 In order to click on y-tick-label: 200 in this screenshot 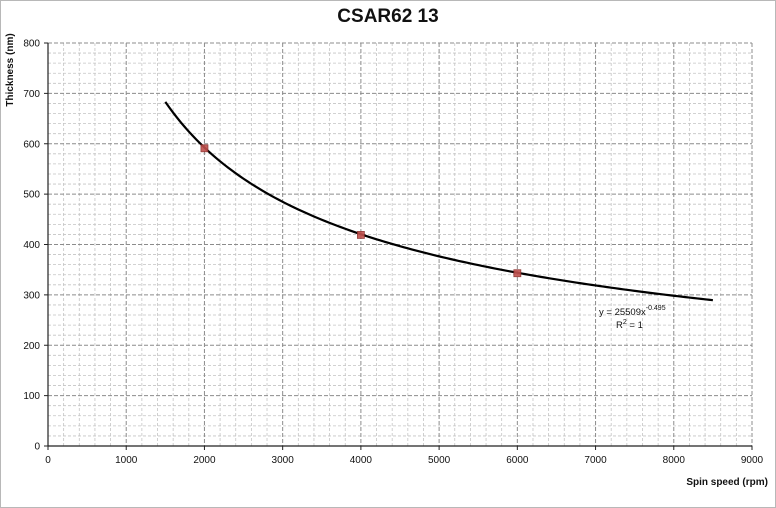, I will do `click(31, 346)`.